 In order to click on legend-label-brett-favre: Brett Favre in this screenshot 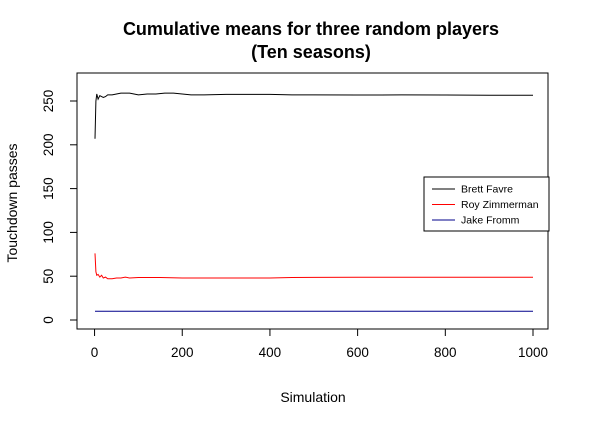, I will do `click(487, 190)`.